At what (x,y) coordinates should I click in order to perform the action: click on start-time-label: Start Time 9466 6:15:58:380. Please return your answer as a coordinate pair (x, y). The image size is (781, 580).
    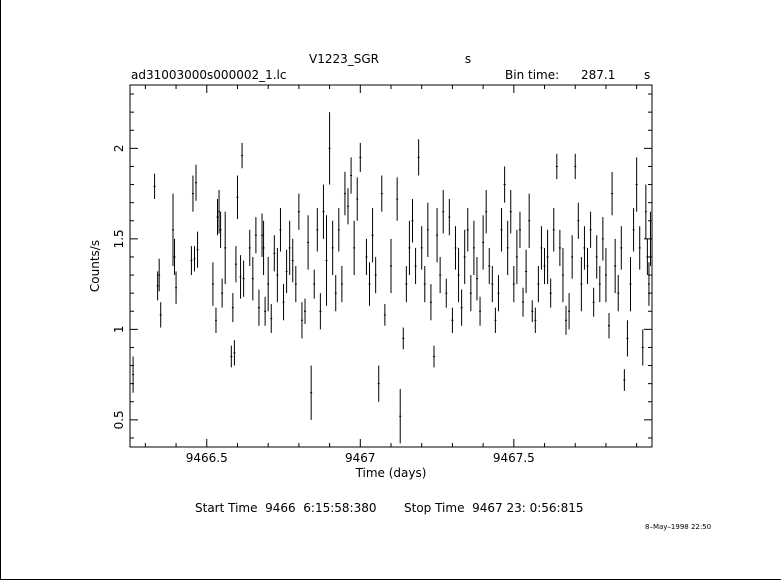
    Looking at the image, I should click on (286, 508).